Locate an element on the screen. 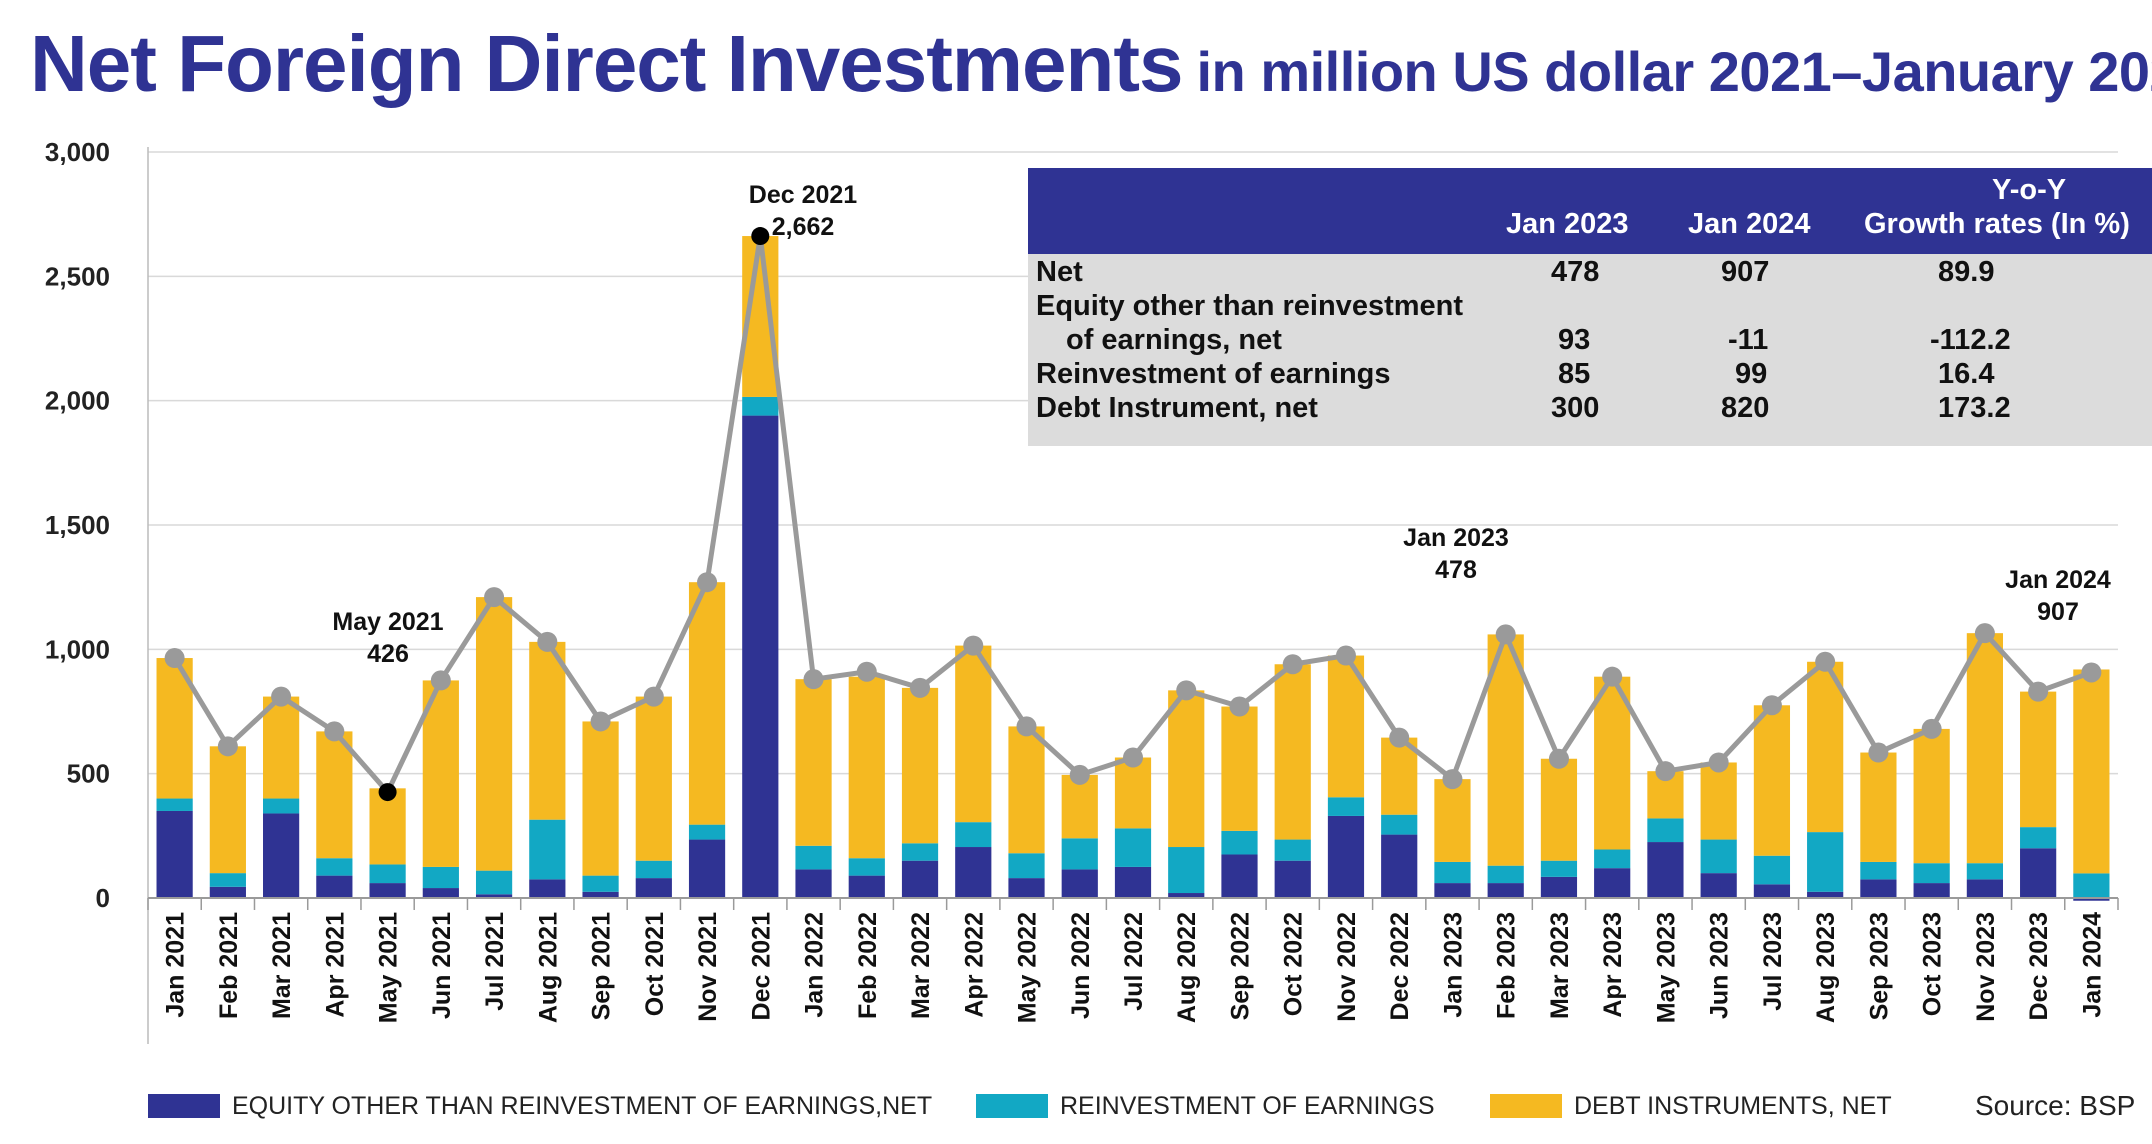 This screenshot has width=2152, height=1144. y-tick-label: 1,500 is located at coordinates (77, 525).